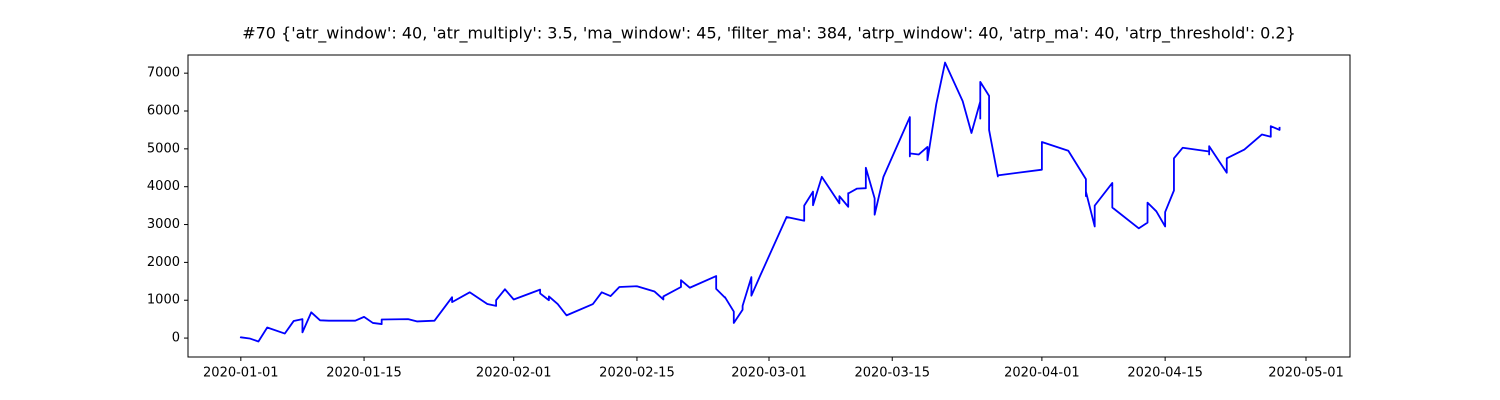 This screenshot has height=400, width=1500. What do you see at coordinates (769, 373) in the screenshot?
I see `x-tick-label: 2020-03-01` at bounding box center [769, 373].